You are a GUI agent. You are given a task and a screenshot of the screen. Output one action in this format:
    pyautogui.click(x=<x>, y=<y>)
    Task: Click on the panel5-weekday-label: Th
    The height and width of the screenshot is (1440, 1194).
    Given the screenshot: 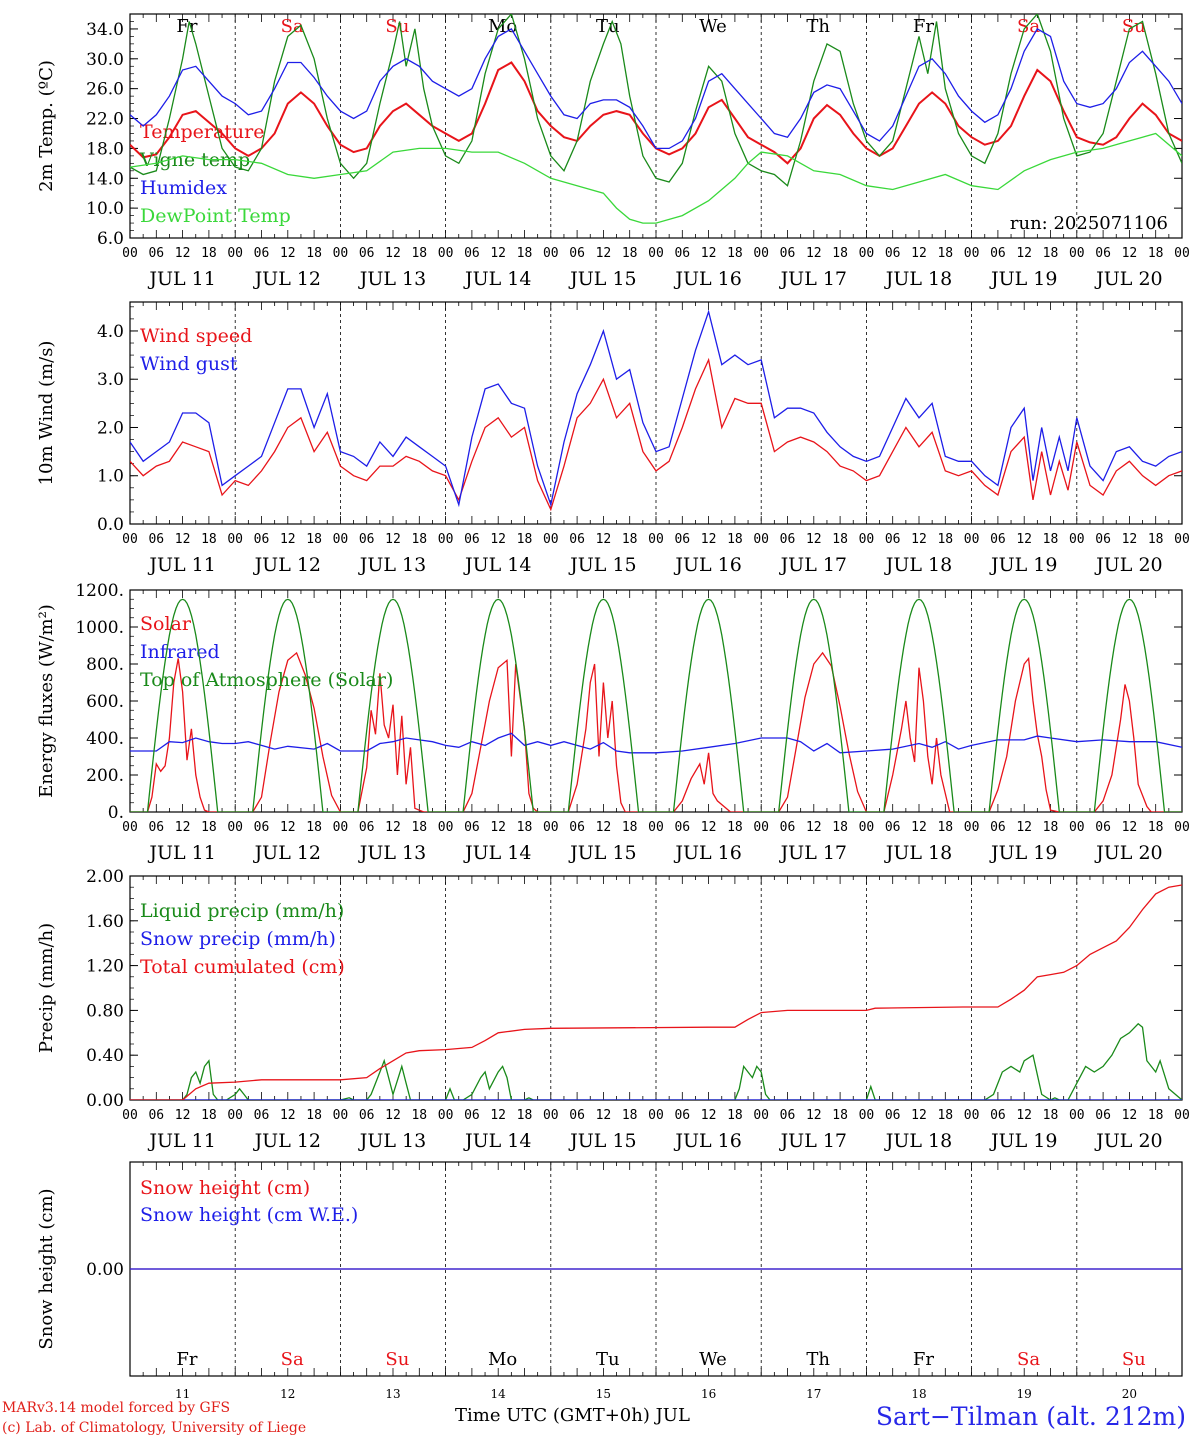 What is the action you would take?
    pyautogui.click(x=818, y=1359)
    